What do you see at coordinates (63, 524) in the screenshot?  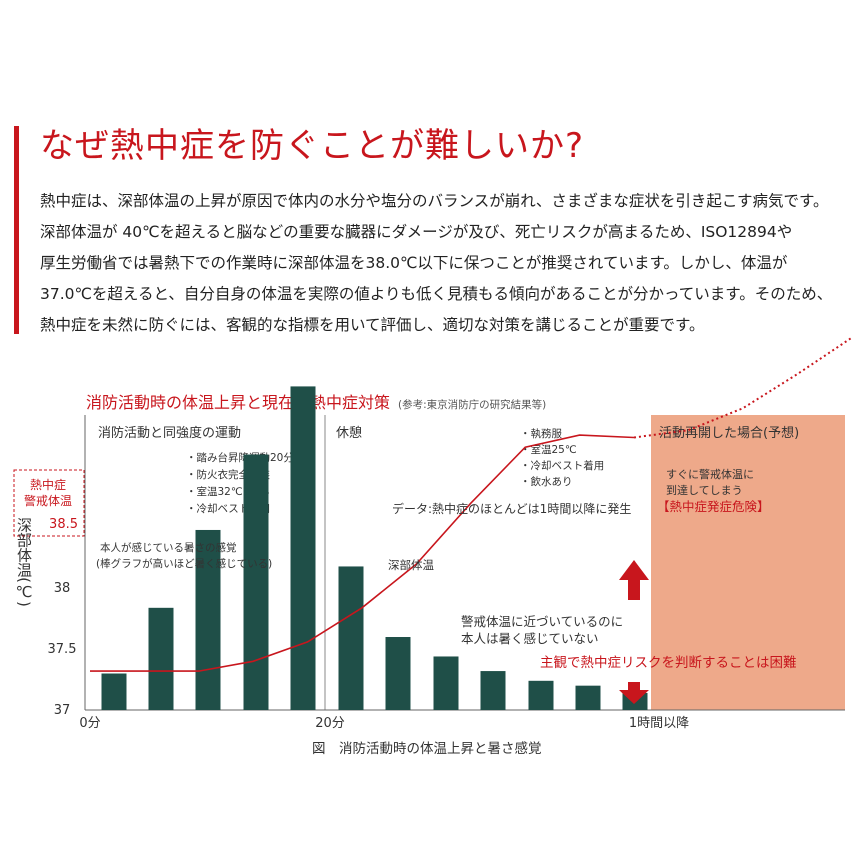 I see `warning-value: 38.5` at bounding box center [63, 524].